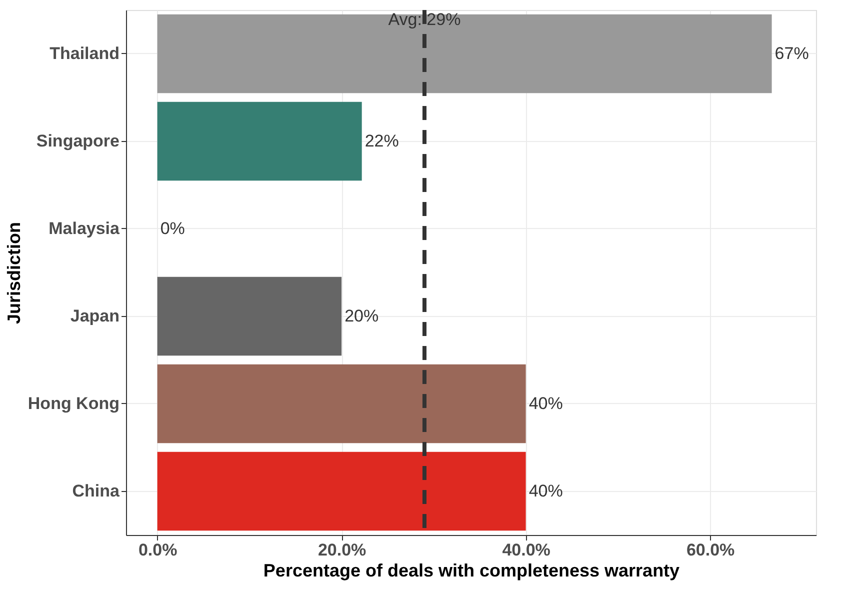  Describe the element at coordinates (95, 316) in the screenshot. I see `y-tick-label: Japan` at that location.